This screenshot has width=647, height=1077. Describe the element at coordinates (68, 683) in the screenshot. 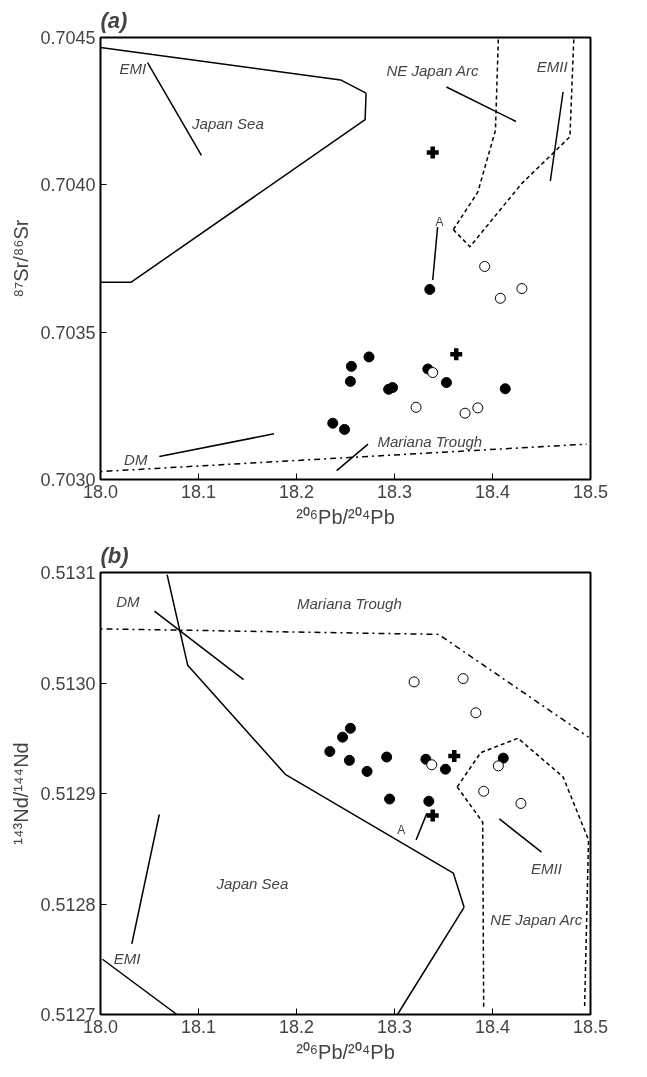

I see `y-tick-label: 0.5130` at that location.